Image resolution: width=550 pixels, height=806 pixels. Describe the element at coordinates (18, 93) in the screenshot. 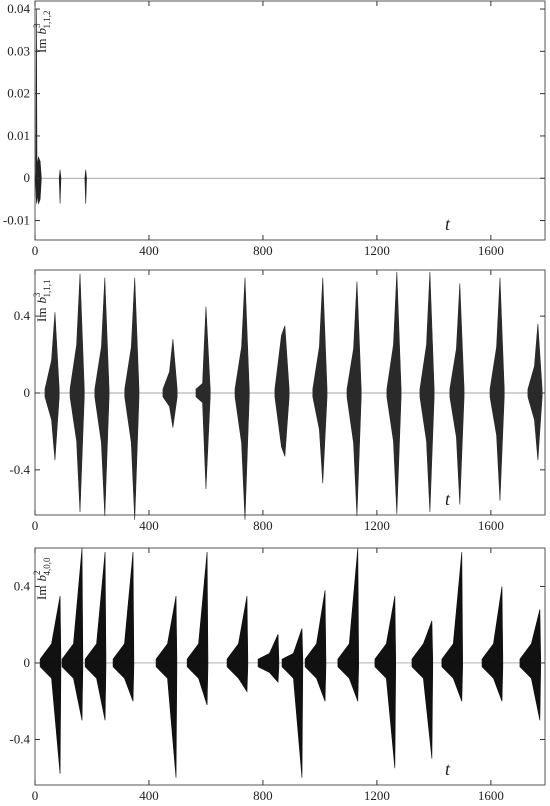

I see `y-tick-label: 0.02` at that location.